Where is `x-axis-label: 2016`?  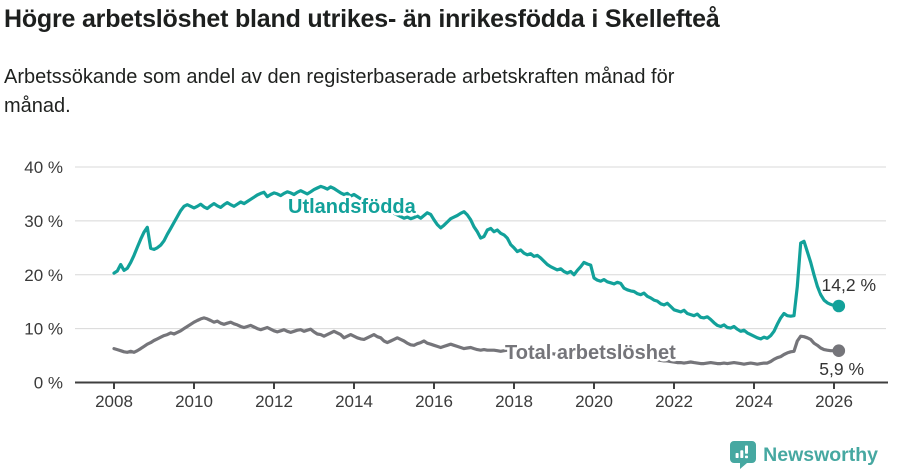 x-axis-label: 2016 is located at coordinates (434, 401).